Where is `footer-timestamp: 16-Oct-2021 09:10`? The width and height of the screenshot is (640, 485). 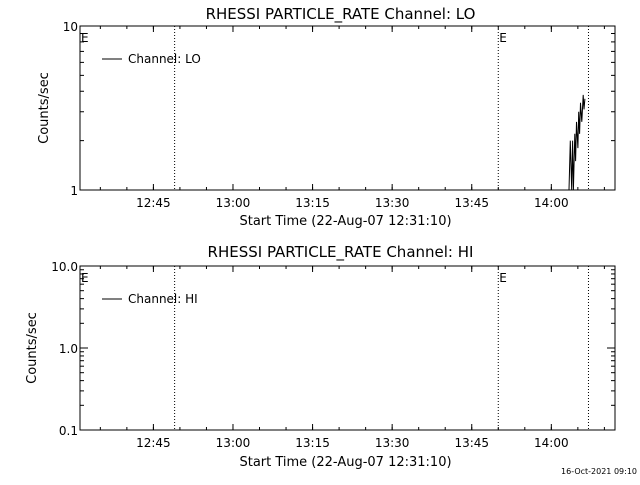
footer-timestamp: 16-Oct-2021 09:10 is located at coordinates (599, 471).